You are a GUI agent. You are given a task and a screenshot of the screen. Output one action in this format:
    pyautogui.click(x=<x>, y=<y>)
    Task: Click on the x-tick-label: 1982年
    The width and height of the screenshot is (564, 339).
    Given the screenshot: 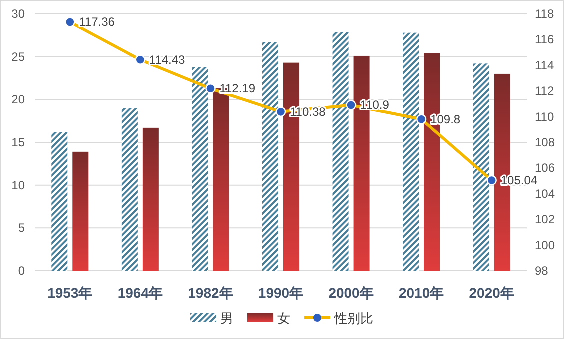 What is the action you would take?
    pyautogui.click(x=211, y=293)
    